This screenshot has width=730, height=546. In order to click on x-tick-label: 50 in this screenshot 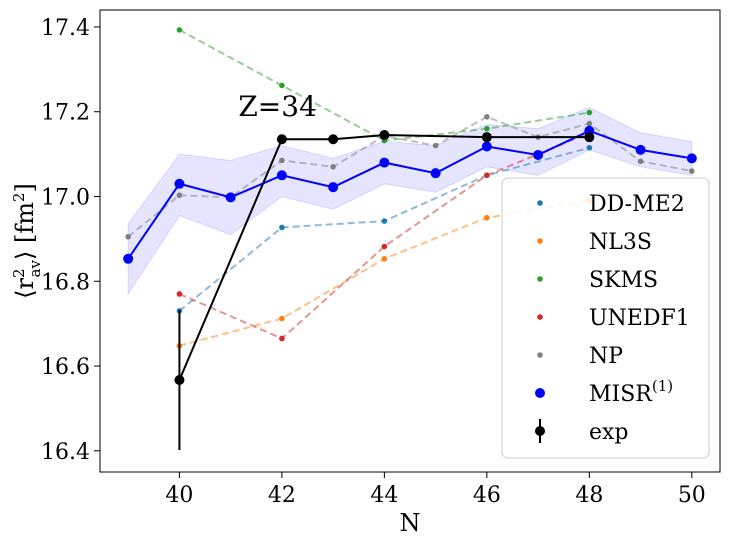, I will do `click(692, 495)`.